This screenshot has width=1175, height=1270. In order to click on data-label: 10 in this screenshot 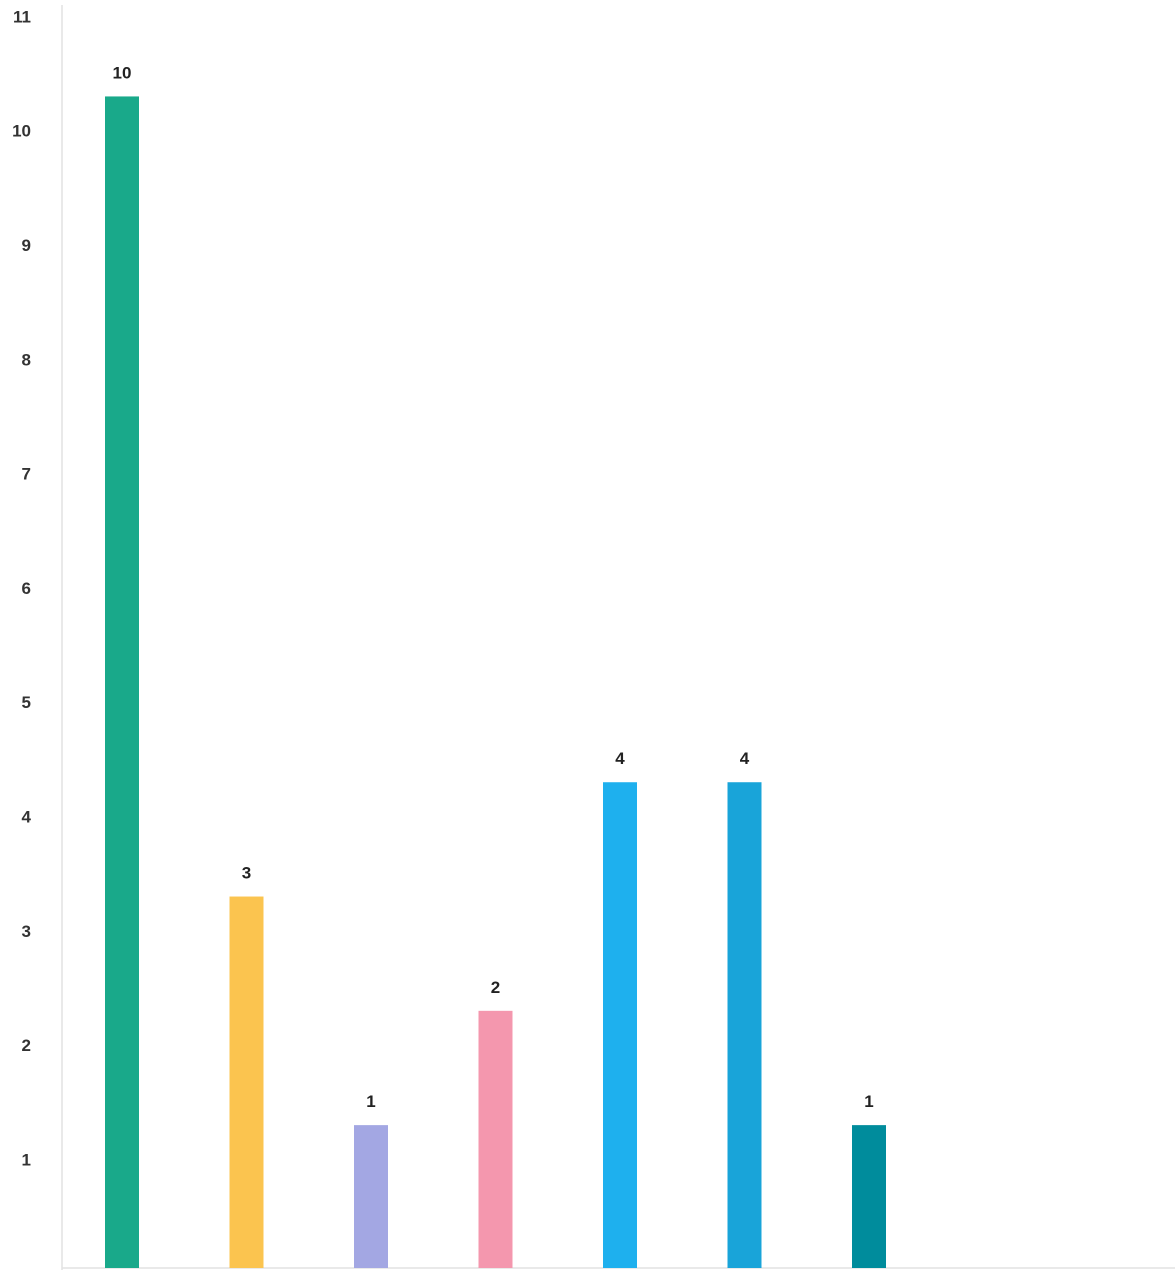, I will do `click(122, 72)`.